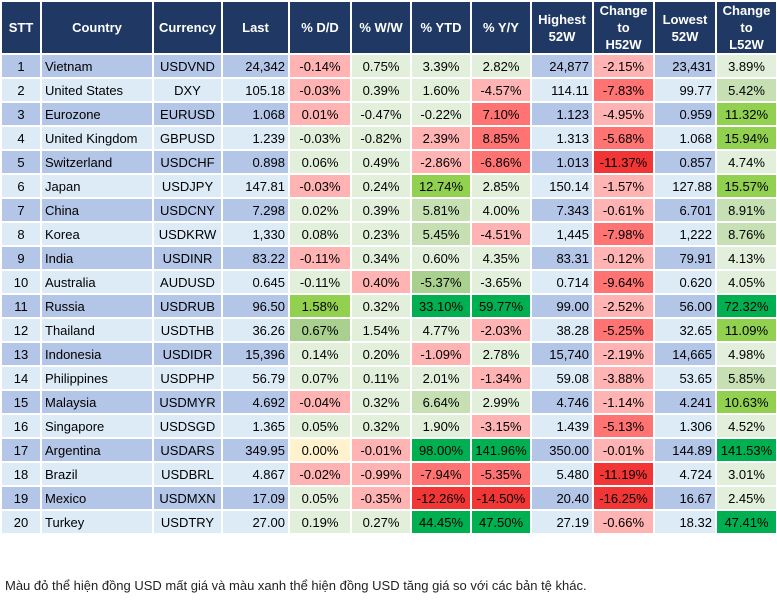  I want to click on cell-ch-high: -0.61%, so click(623, 210).